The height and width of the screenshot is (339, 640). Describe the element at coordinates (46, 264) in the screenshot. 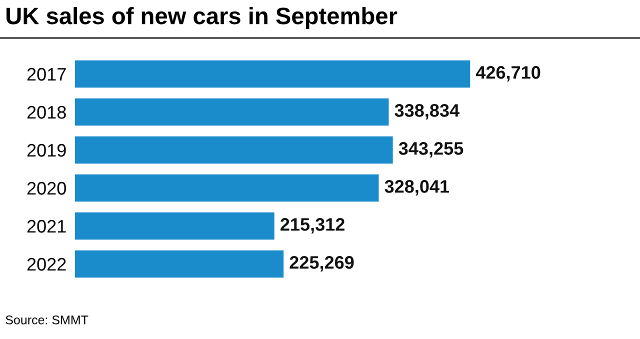

I see `y-tick-label: 2022` at that location.